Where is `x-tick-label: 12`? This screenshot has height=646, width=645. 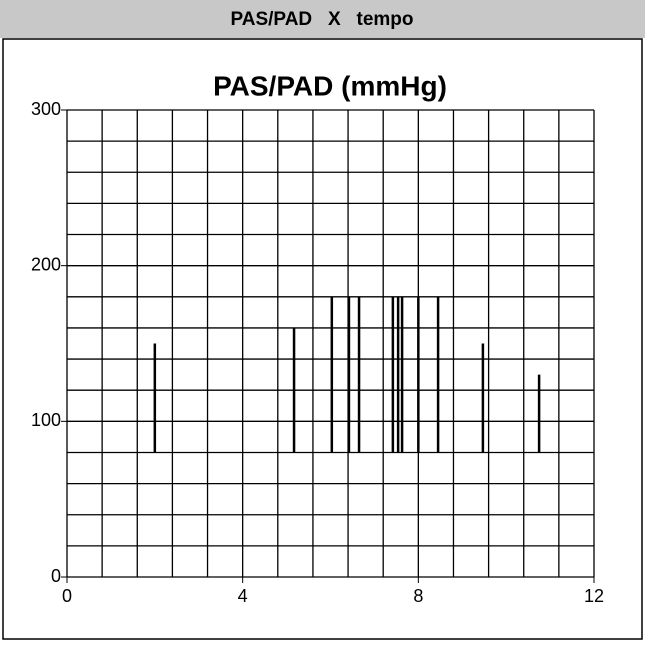
x-tick-label: 12 is located at coordinates (594, 596).